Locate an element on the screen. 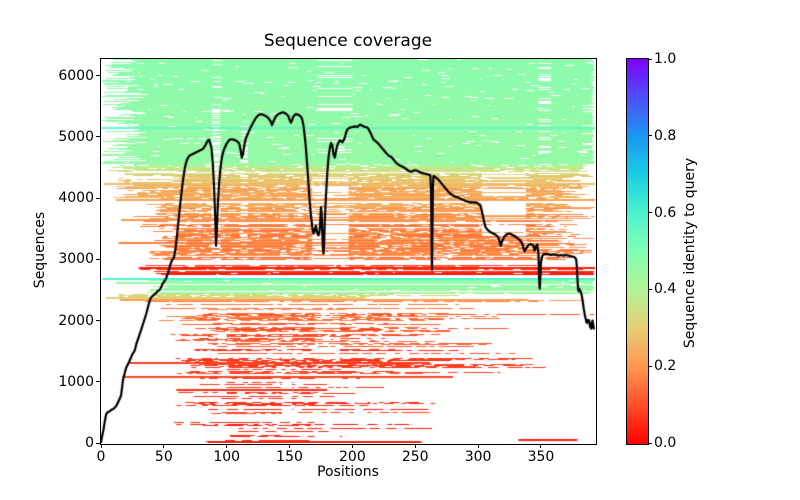 The height and width of the screenshot is (500, 800). colorbar-gradient is located at coordinates (637, 251).